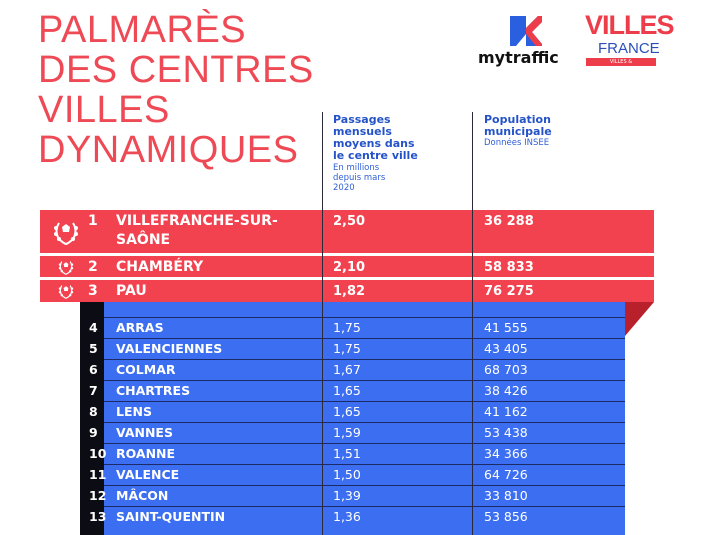 This screenshot has width=704, height=535. I want to click on city: VALENCE, so click(148, 474).